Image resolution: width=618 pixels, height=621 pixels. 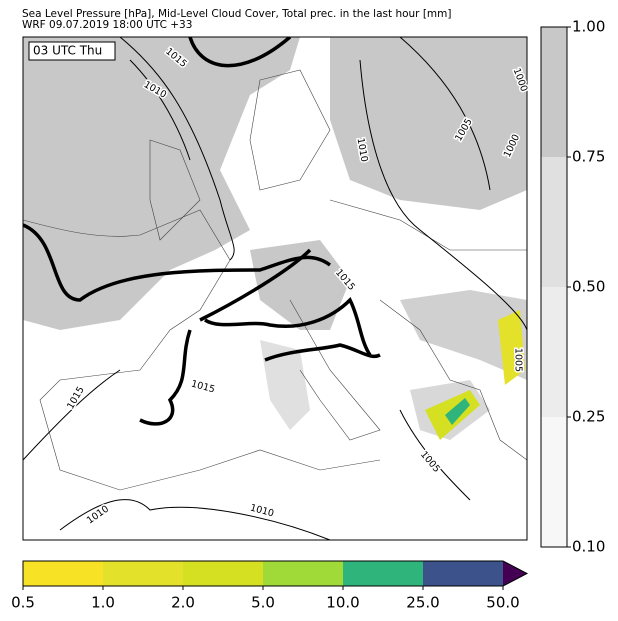 What do you see at coordinates (588, 287) in the screenshot?
I see `colorbar-label: 0.50` at bounding box center [588, 287].